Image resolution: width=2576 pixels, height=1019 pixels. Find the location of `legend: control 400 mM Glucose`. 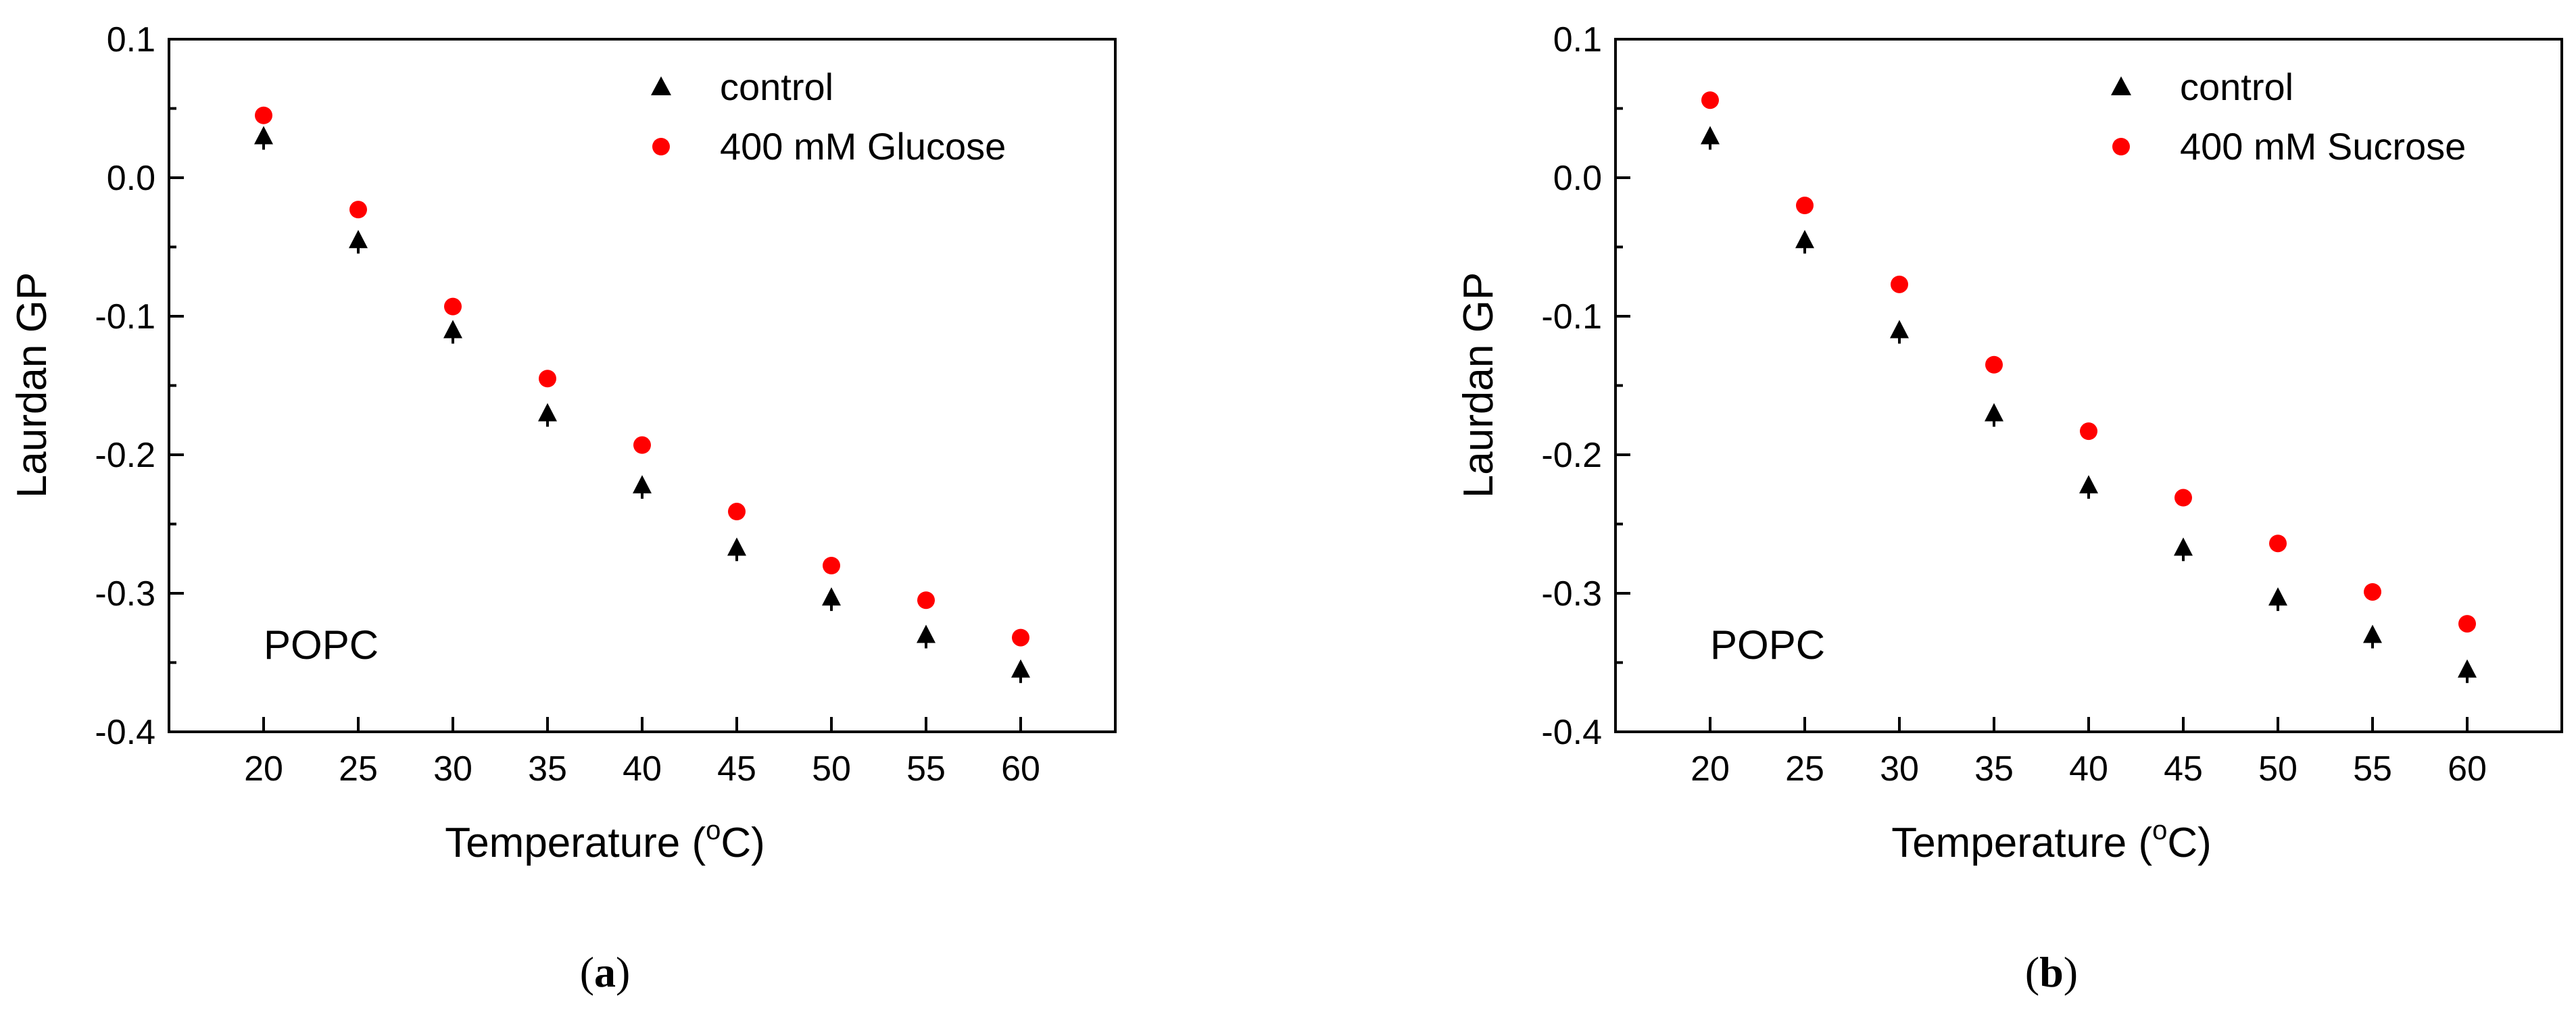

legend: control 400 mM Glucose is located at coordinates (828, 117).